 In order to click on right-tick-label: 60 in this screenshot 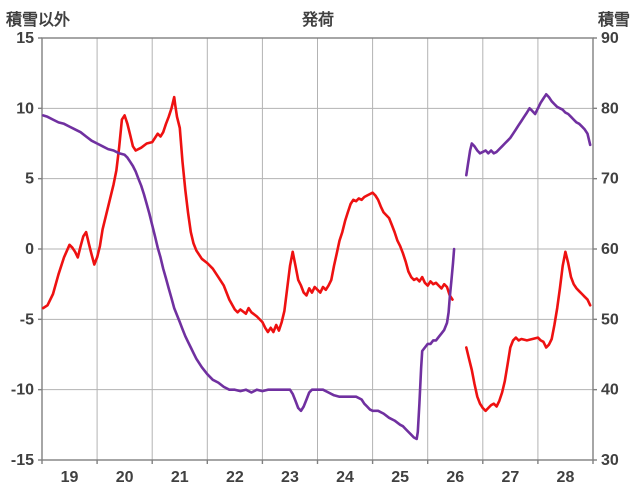, I will do `click(610, 249)`.